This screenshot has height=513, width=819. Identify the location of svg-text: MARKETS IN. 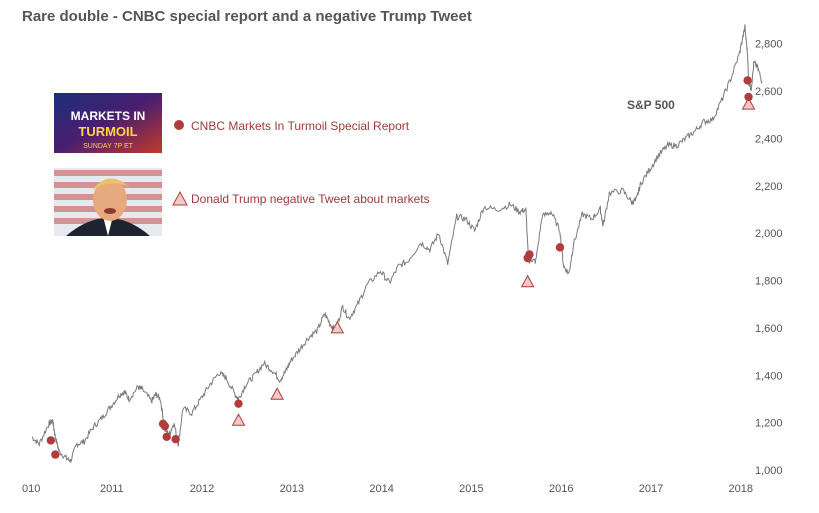
(108, 116).